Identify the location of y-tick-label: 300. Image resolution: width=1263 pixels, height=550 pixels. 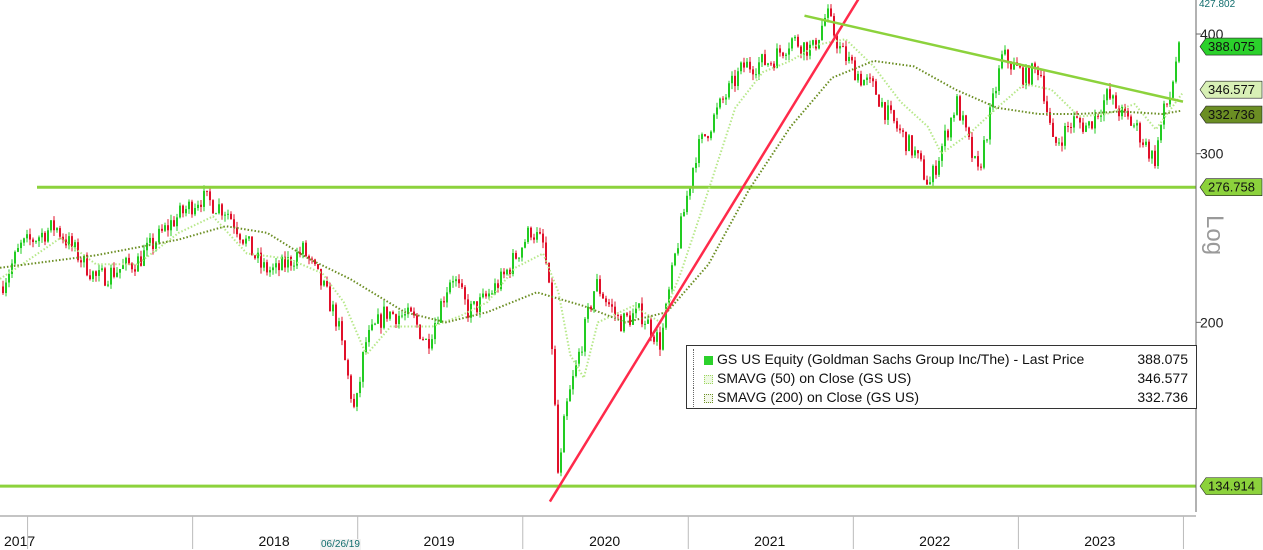
(1212, 154).